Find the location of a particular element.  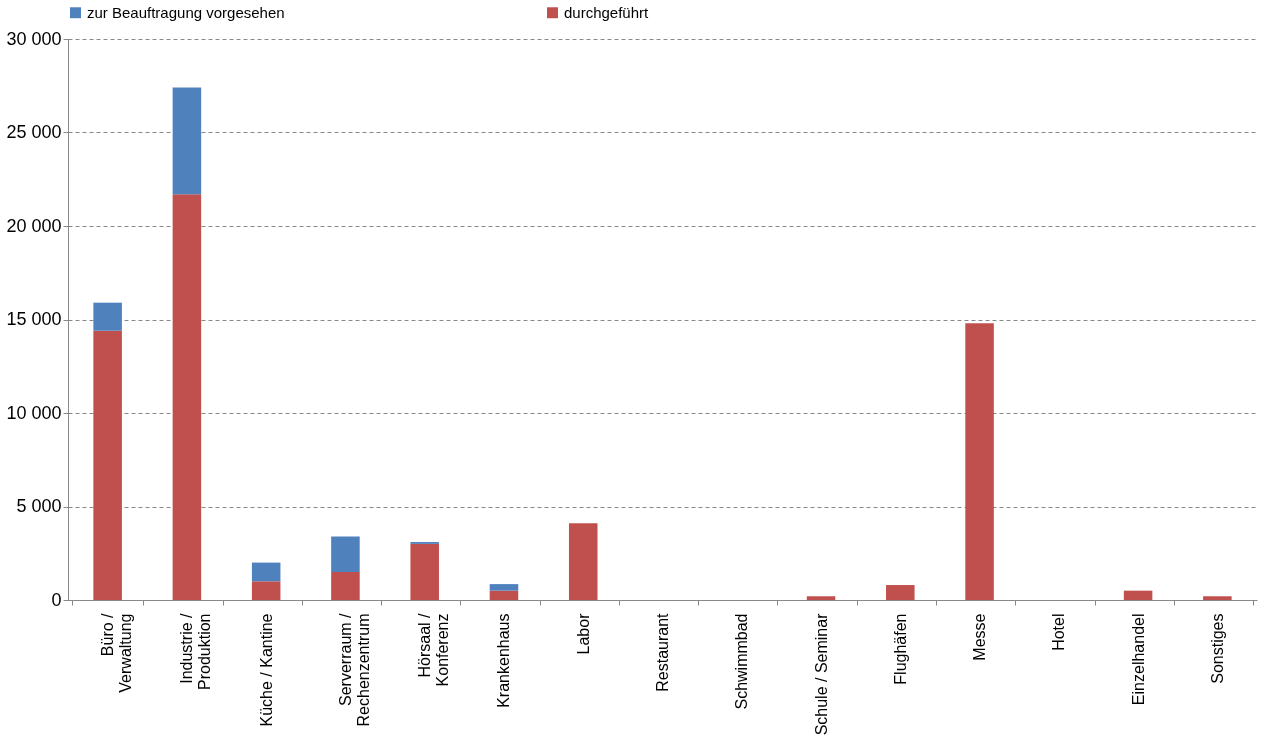

x-tick-label: Einzelhandel is located at coordinates (1138, 659).